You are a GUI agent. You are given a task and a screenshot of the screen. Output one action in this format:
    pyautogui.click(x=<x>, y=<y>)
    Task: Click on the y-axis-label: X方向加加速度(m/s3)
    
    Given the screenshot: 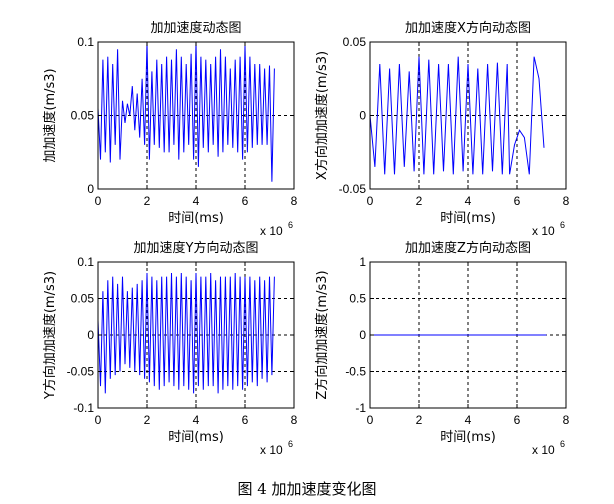 What is the action you would take?
    pyautogui.click(x=322, y=115)
    